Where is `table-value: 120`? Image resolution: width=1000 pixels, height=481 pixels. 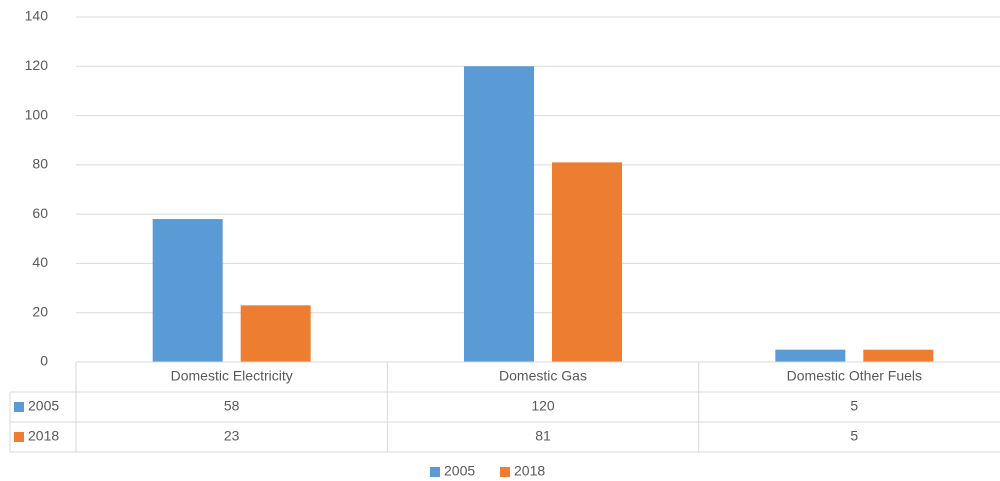
table-value: 120 is located at coordinates (543, 406).